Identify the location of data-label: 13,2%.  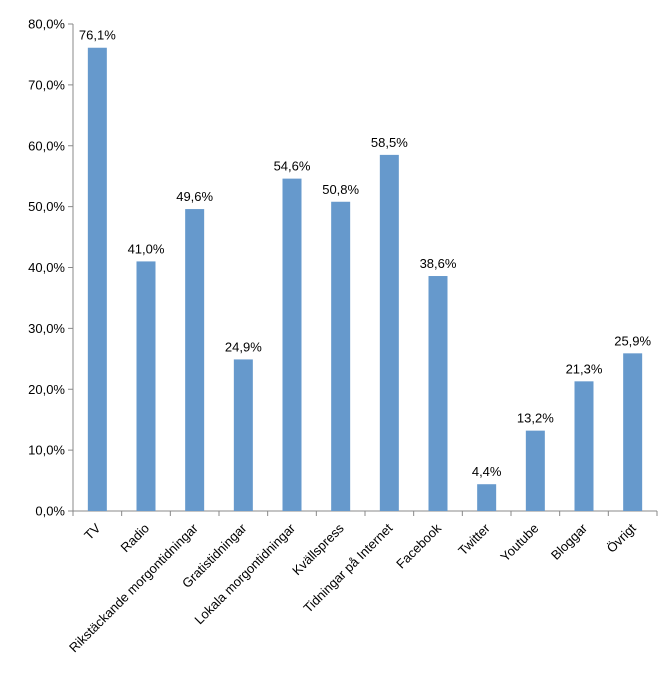
(535, 418).